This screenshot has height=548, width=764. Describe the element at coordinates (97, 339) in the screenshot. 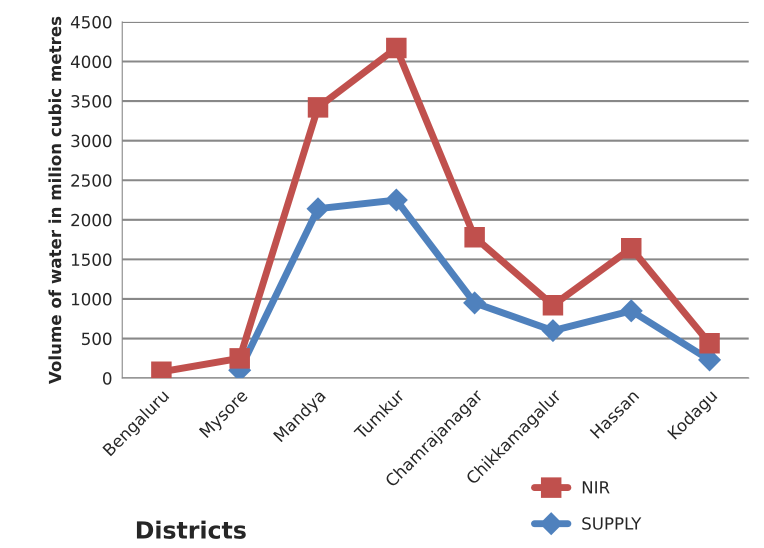

I see `y-tick-label: 500` at that location.